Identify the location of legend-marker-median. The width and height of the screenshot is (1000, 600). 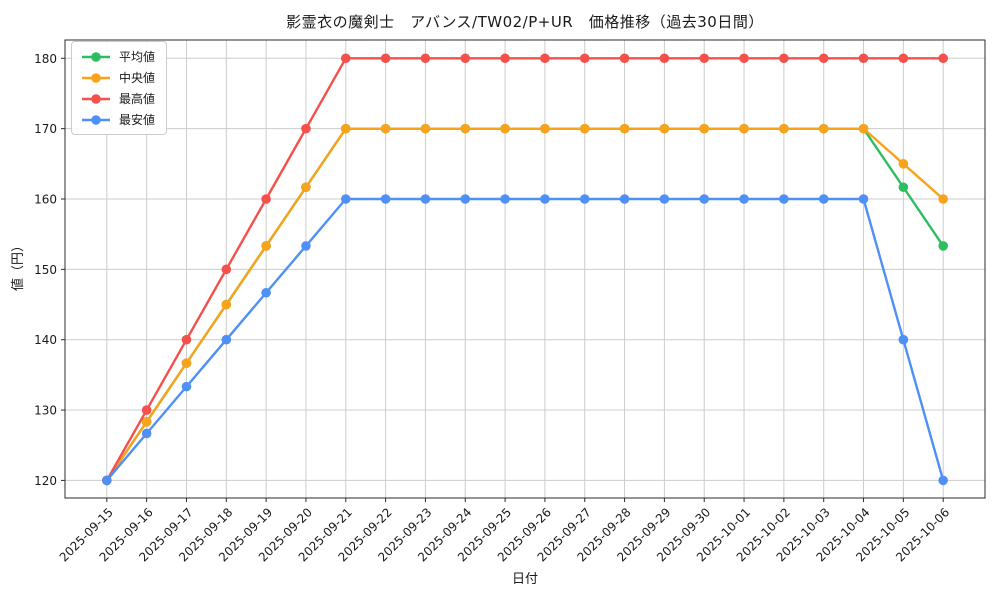
(96, 77).